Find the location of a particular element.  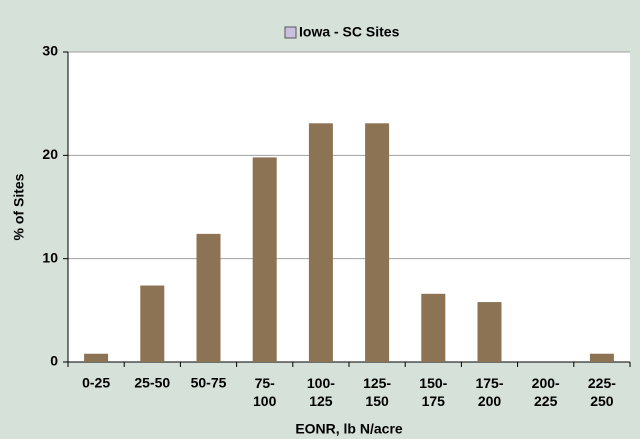

x-tick-label-line: 175- is located at coordinates (489, 383).